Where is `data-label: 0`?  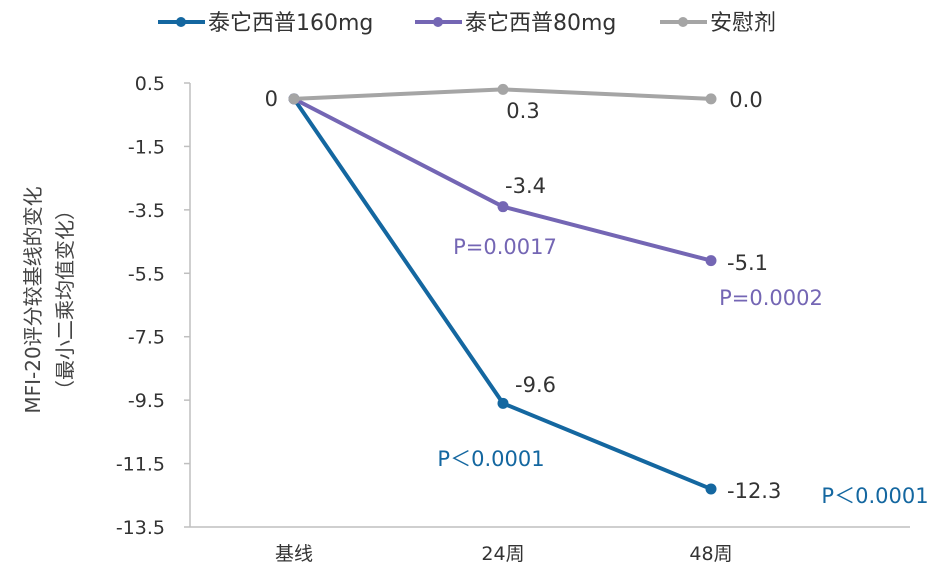
data-label: 0 is located at coordinates (271, 99).